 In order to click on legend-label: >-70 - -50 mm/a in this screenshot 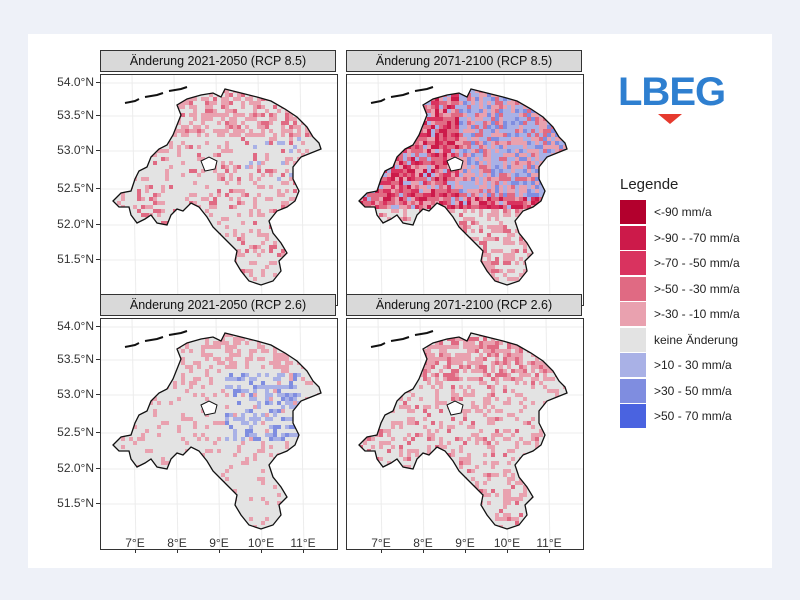, I will do `click(697, 263)`.